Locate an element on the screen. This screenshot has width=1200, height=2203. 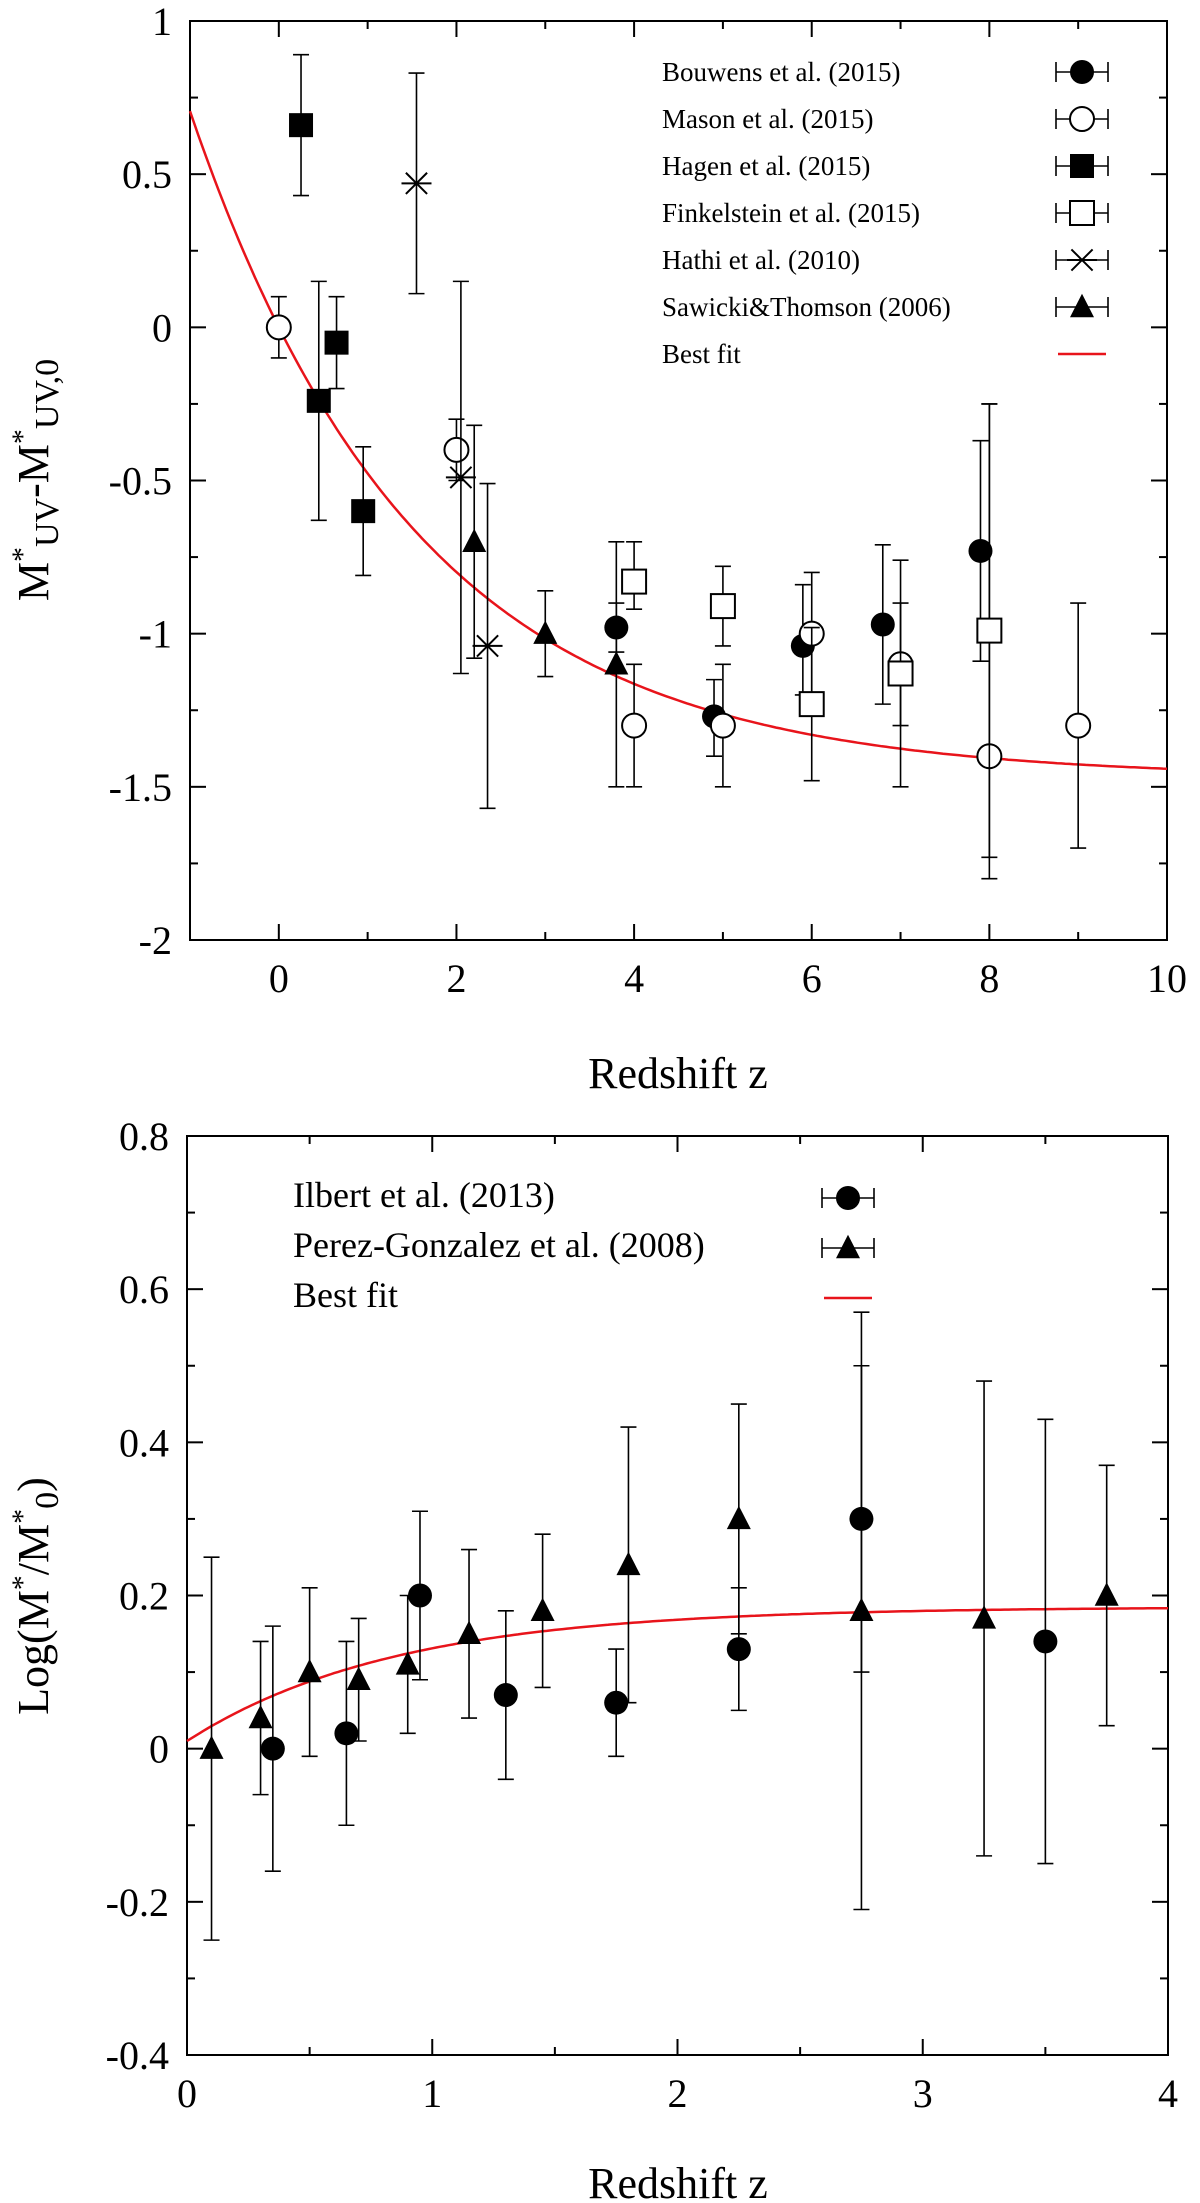
y-tick-label: 0.8 is located at coordinates (144, 1136).